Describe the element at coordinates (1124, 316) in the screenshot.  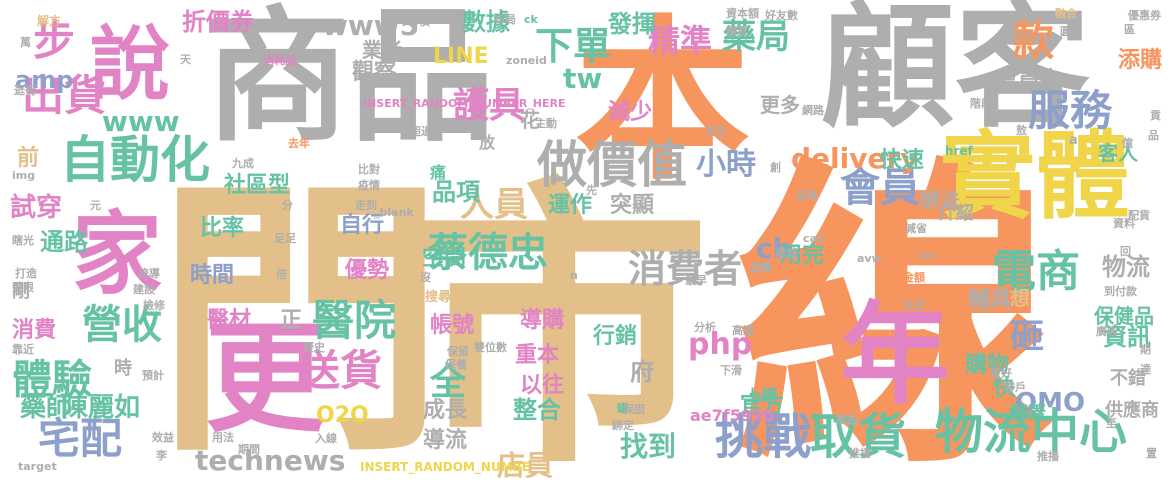
I see `cloud-word: 保健品` at that location.